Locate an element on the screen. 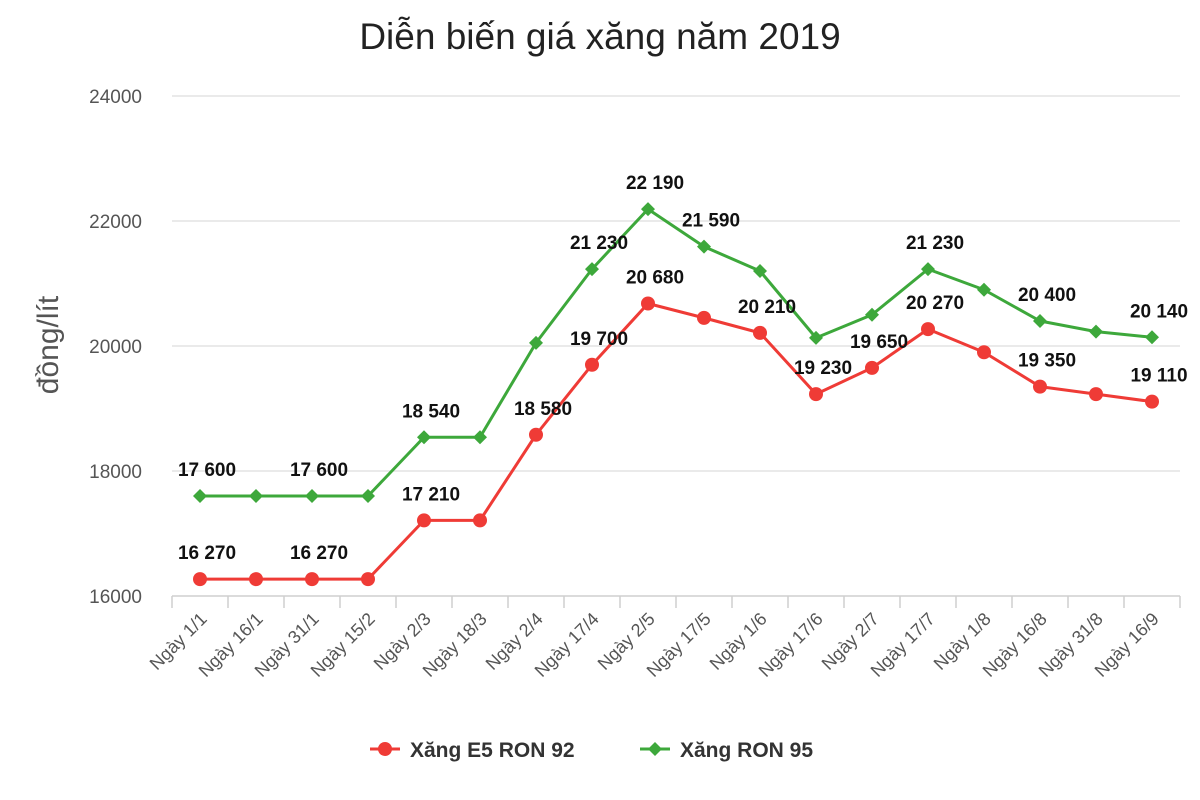 The height and width of the screenshot is (800, 1200). y-tick-label: 18000 is located at coordinates (115, 472).